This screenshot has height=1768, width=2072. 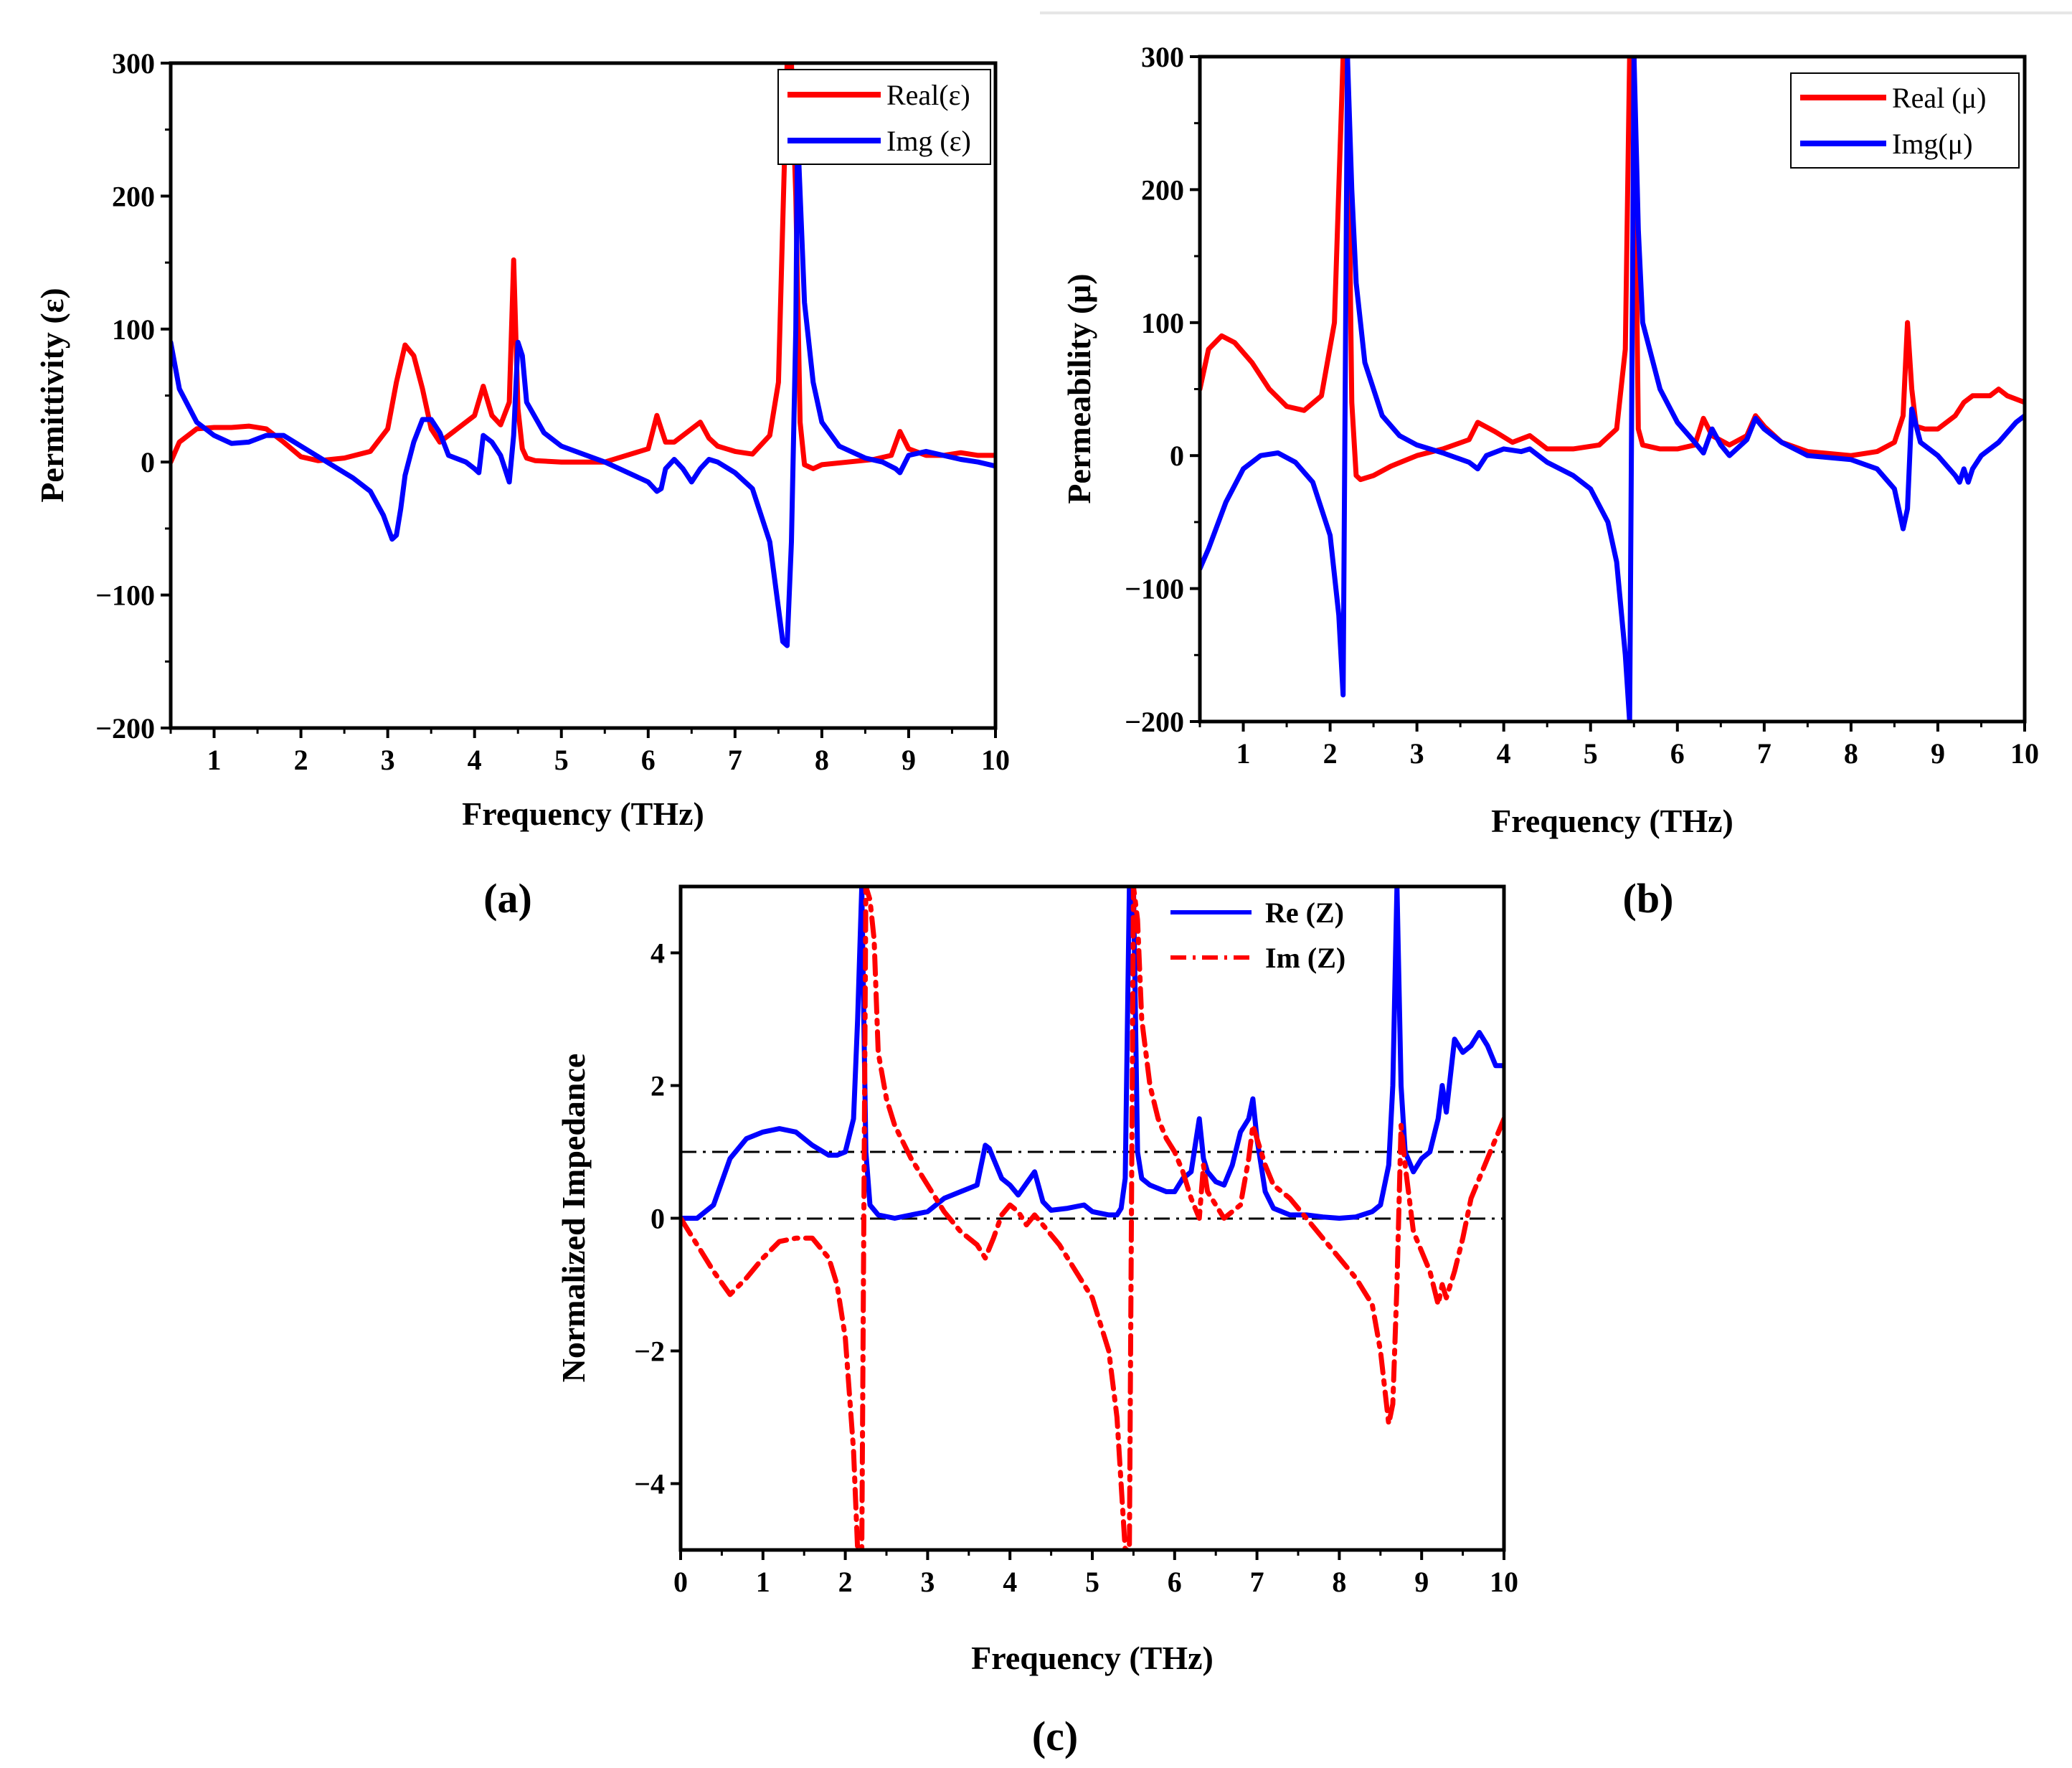 I want to click on x-tick-label-c-4: 4, so click(x=1010, y=1582).